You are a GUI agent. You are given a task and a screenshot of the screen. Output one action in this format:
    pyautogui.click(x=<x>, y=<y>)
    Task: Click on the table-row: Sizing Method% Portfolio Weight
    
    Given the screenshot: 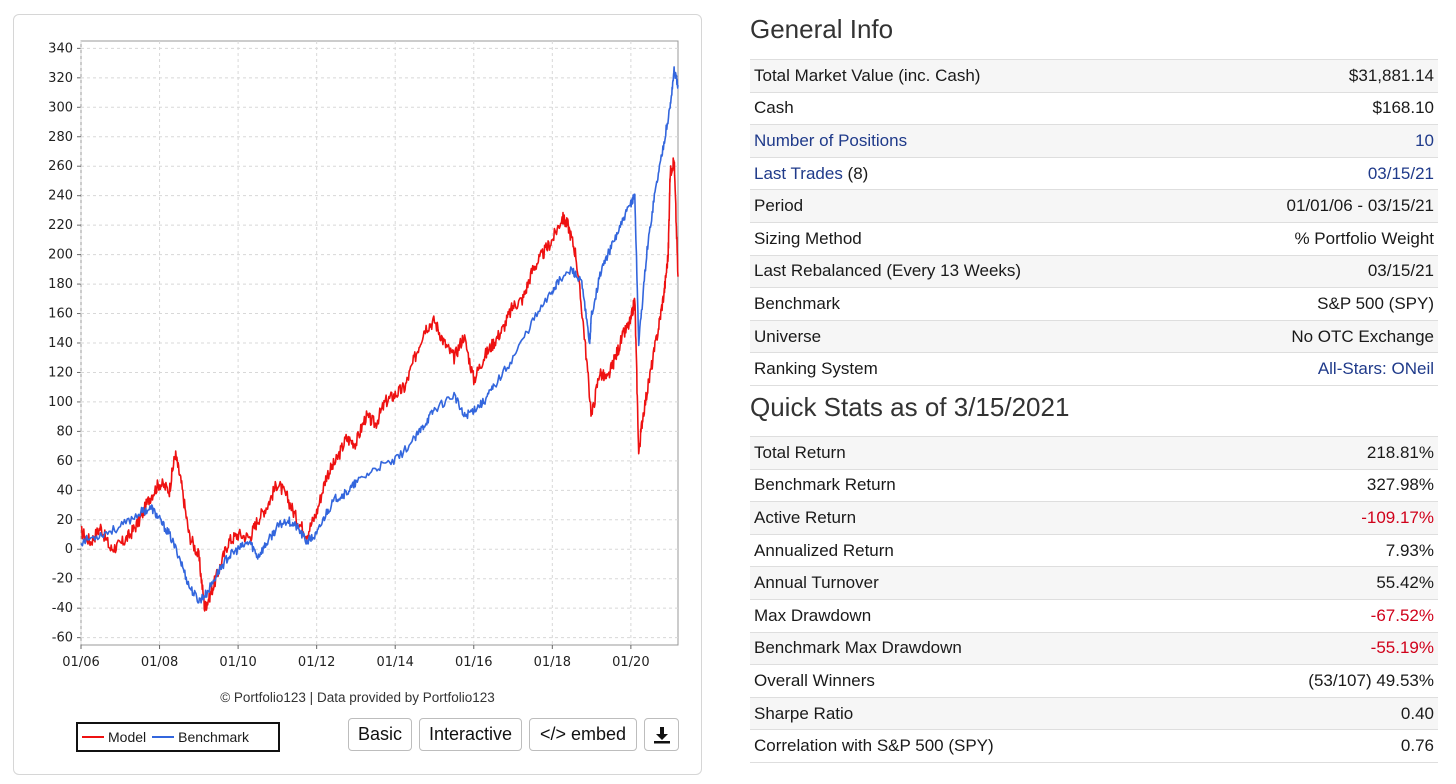 What is the action you would take?
    pyautogui.click(x=1094, y=239)
    